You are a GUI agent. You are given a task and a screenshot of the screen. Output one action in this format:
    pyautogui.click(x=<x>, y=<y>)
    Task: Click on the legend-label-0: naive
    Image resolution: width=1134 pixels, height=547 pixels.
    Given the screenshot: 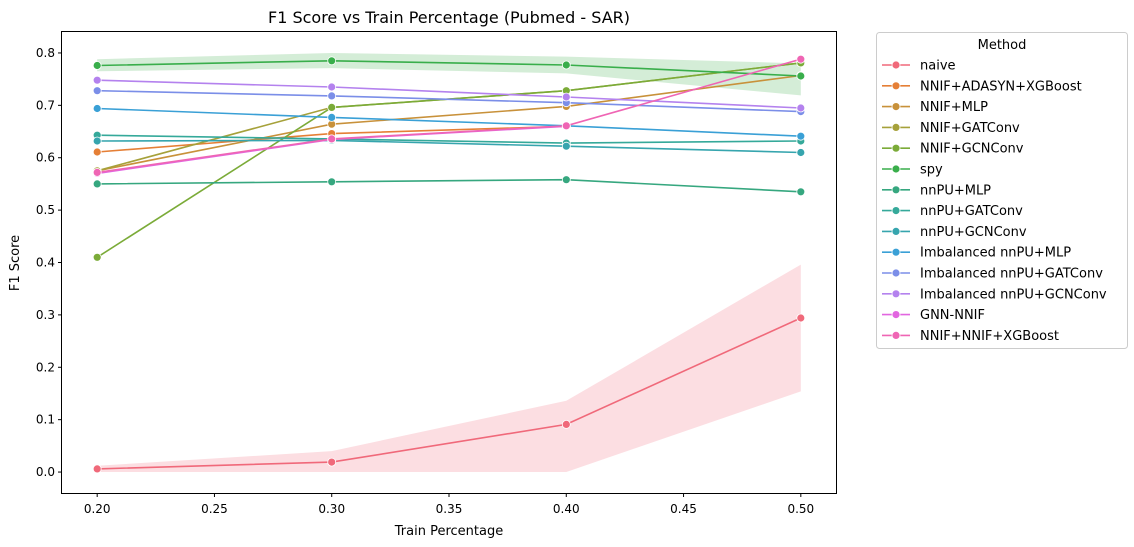 What is the action you would take?
    pyautogui.click(x=938, y=66)
    